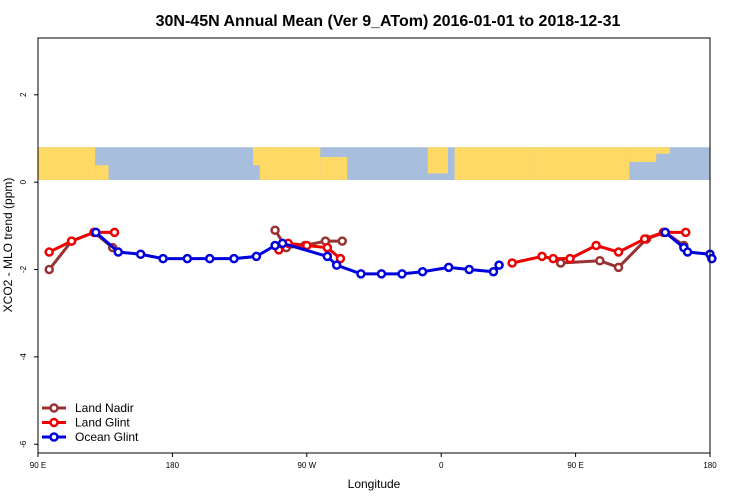 The height and width of the screenshot is (500, 750). Describe the element at coordinates (23, 94) in the screenshot. I see `y-tick-label: 2` at that location.